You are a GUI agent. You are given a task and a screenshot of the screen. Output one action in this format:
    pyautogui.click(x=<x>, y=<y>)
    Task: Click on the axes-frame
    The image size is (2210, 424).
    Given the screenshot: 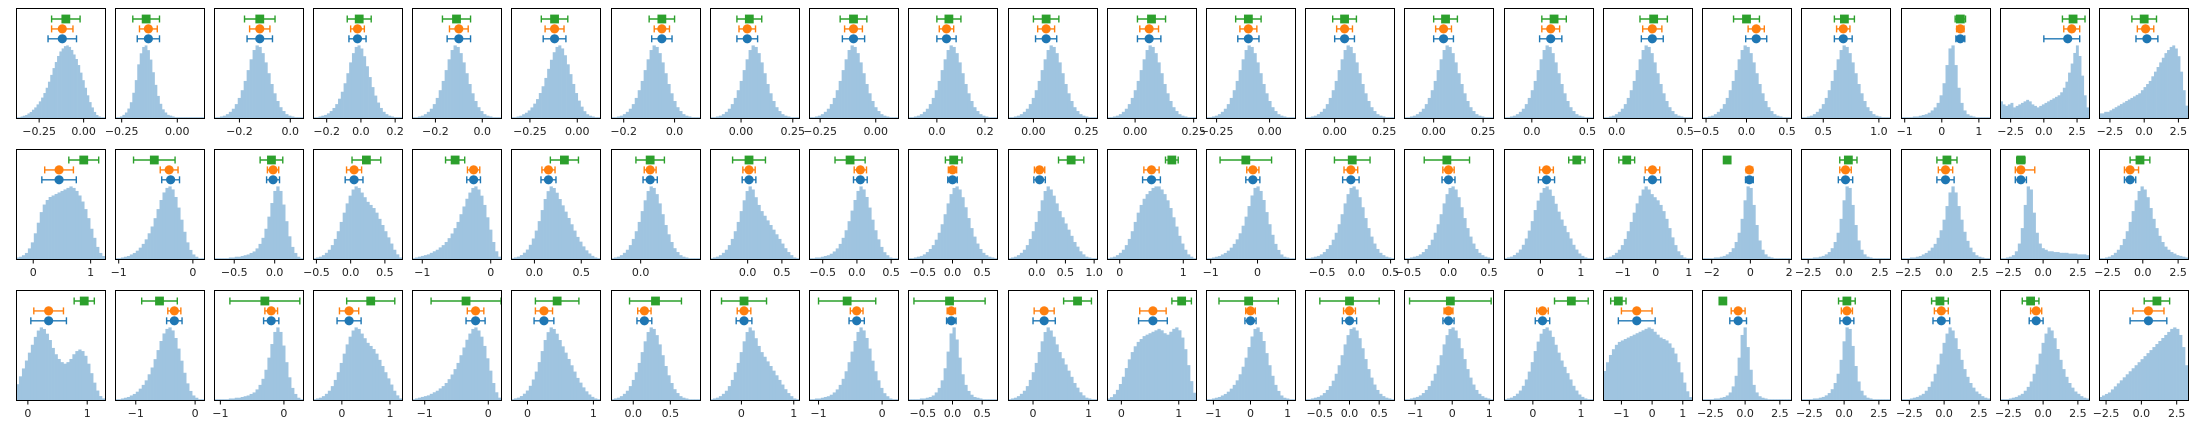 What is the action you would take?
    pyautogui.click(x=1747, y=204)
    